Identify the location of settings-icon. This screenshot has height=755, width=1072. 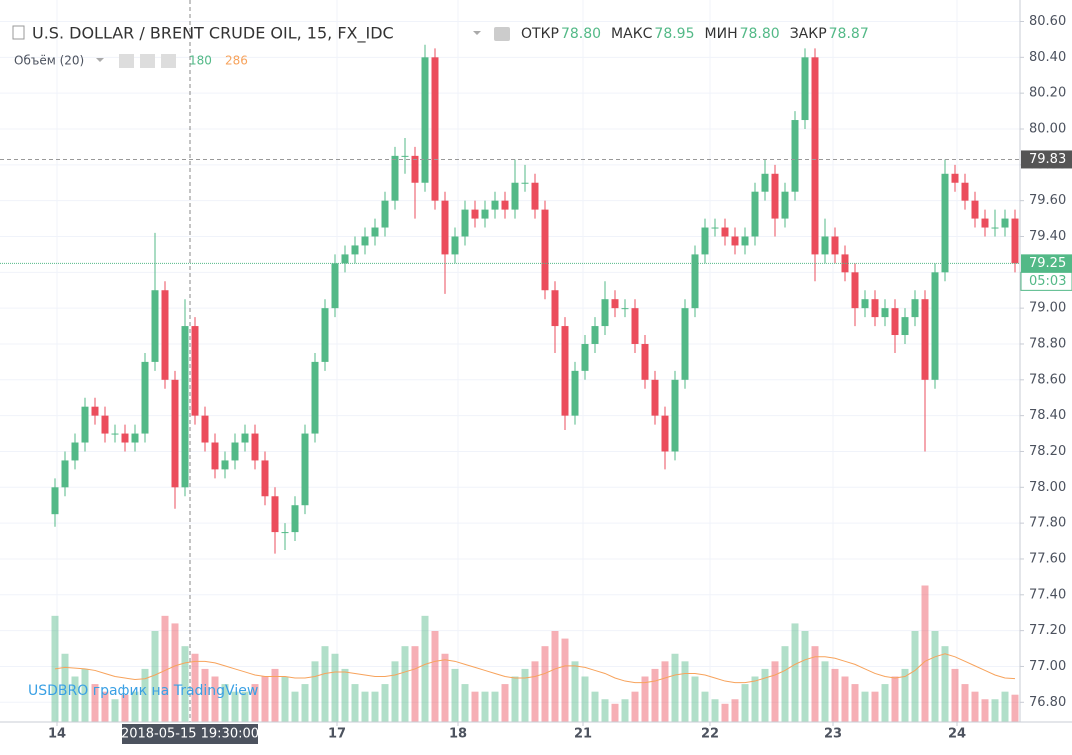
(147, 61).